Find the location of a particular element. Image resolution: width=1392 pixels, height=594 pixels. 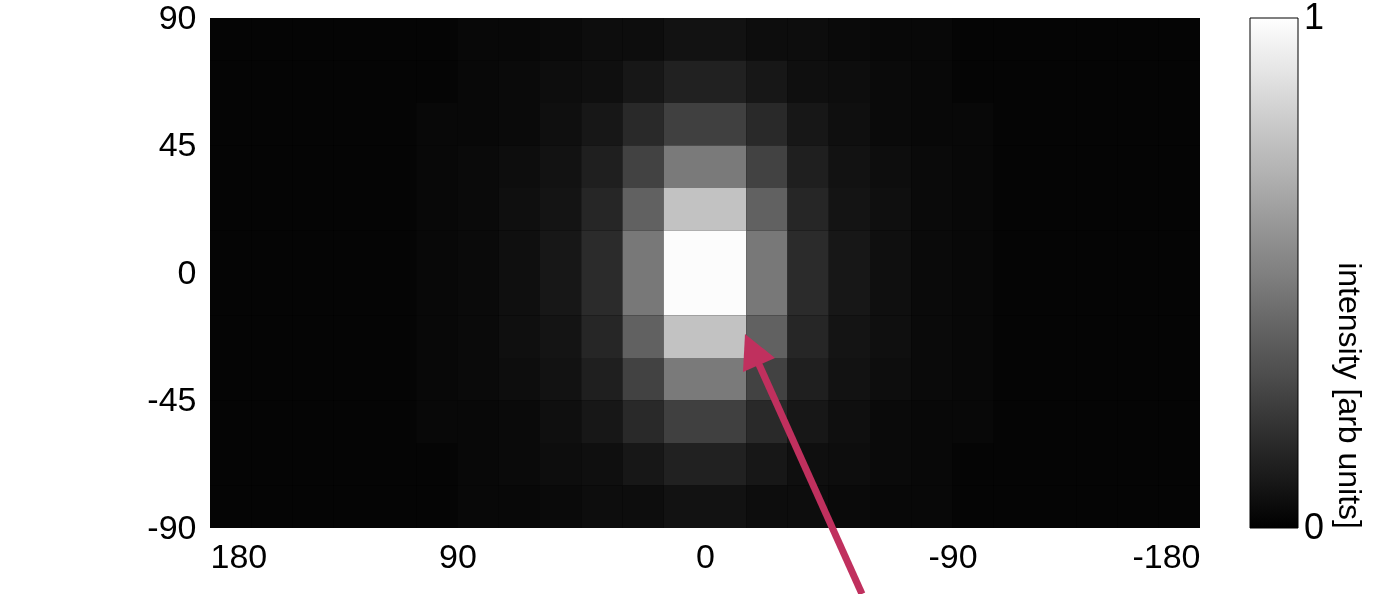

x-tick-label: 180 is located at coordinates (239, 555).